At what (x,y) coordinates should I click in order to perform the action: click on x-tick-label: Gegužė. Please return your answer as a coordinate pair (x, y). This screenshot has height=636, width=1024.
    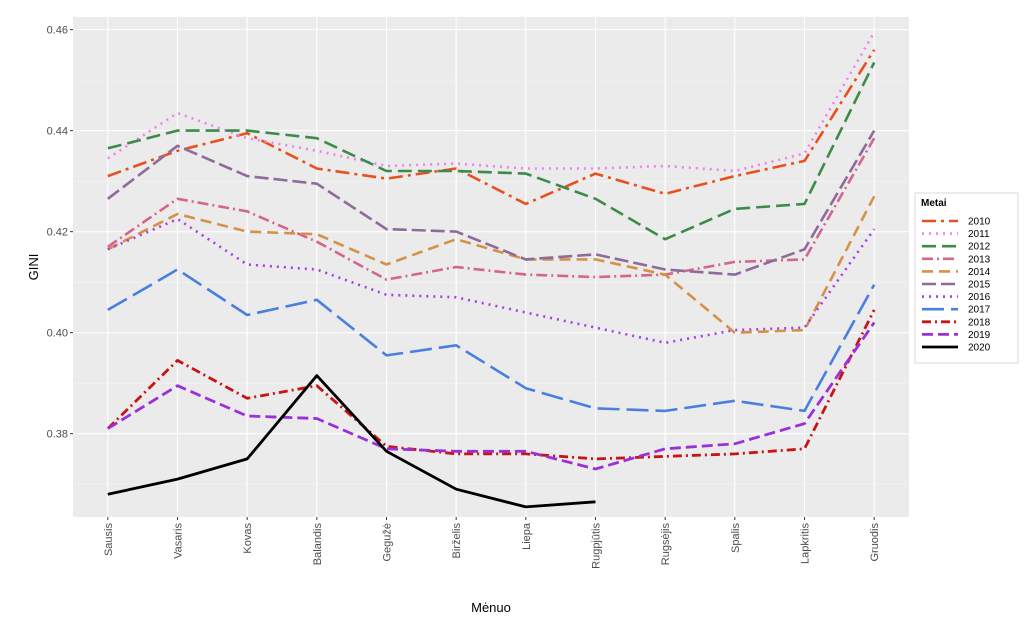
    Looking at the image, I should click on (388, 542).